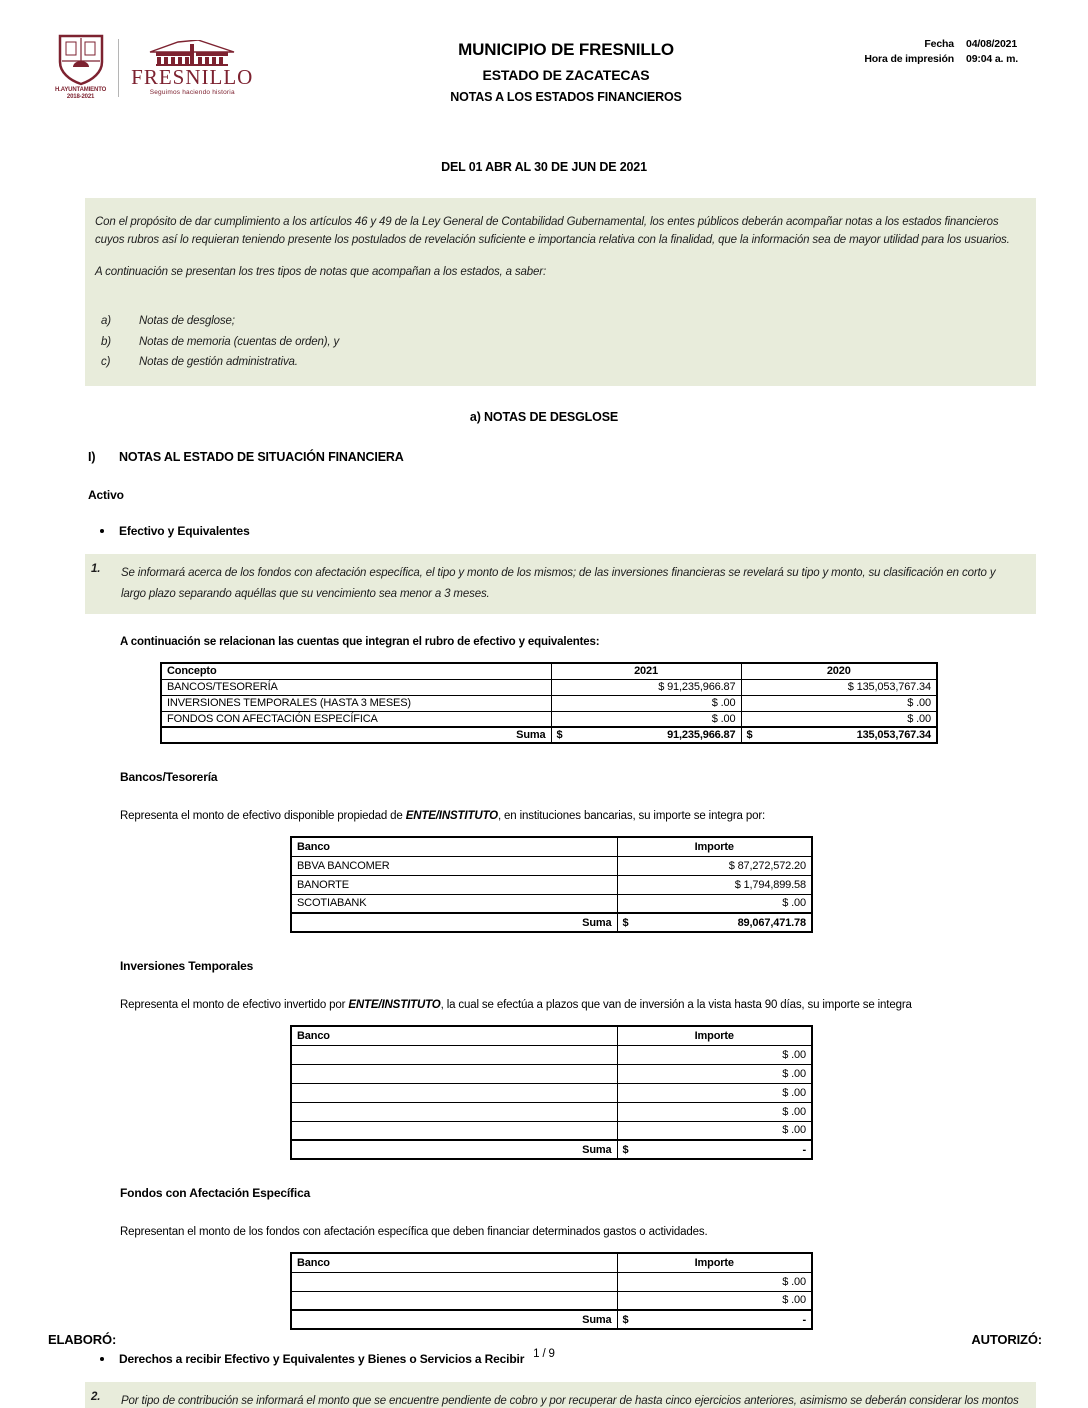 This screenshot has width=1088, height=1408. What do you see at coordinates (192, 52) in the screenshot?
I see `building-icon` at bounding box center [192, 52].